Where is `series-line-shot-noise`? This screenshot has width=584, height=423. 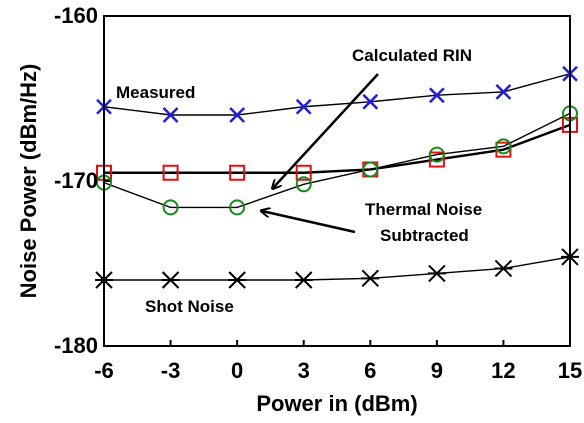 series-line-shot-noise is located at coordinates (337, 268).